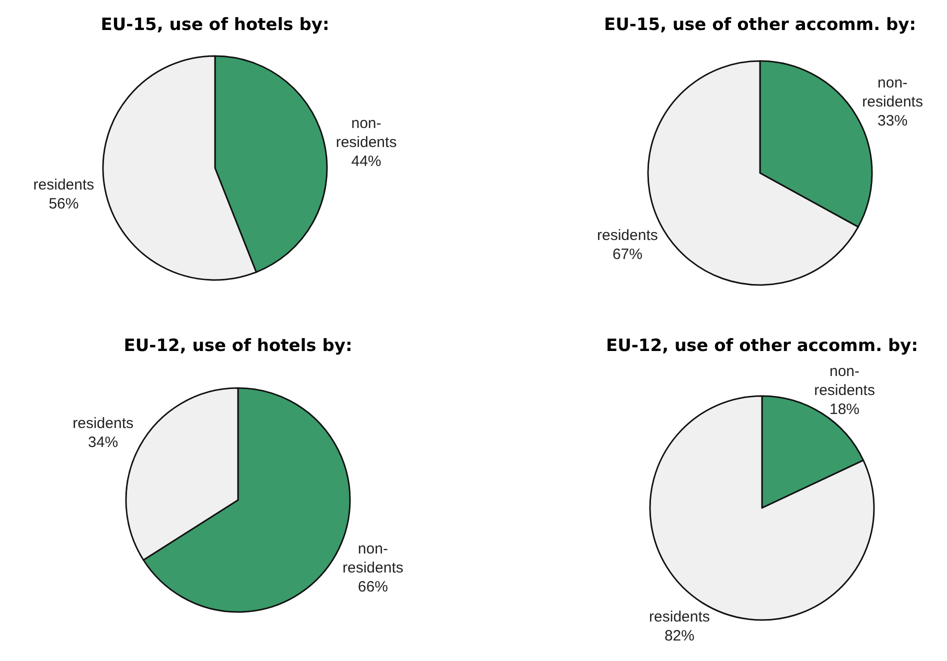 The image size is (947, 661). Describe the element at coordinates (627, 254) in the screenshot. I see `data-label: 67%` at that location.